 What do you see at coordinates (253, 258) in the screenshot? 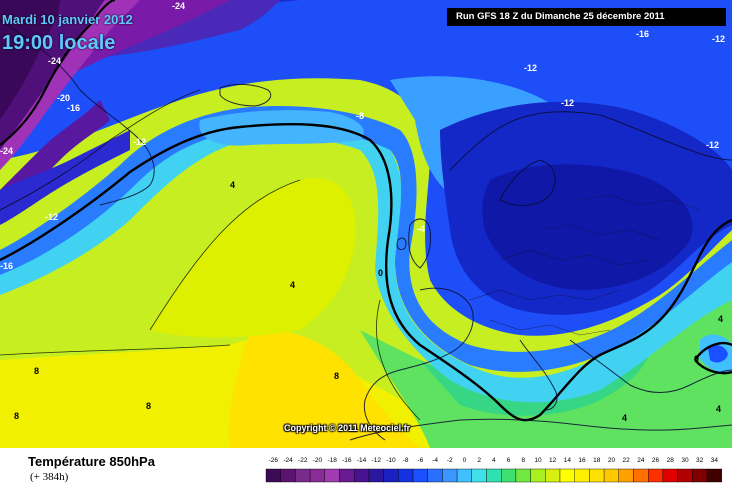
I see `zone-green-yellow` at bounding box center [253, 258].